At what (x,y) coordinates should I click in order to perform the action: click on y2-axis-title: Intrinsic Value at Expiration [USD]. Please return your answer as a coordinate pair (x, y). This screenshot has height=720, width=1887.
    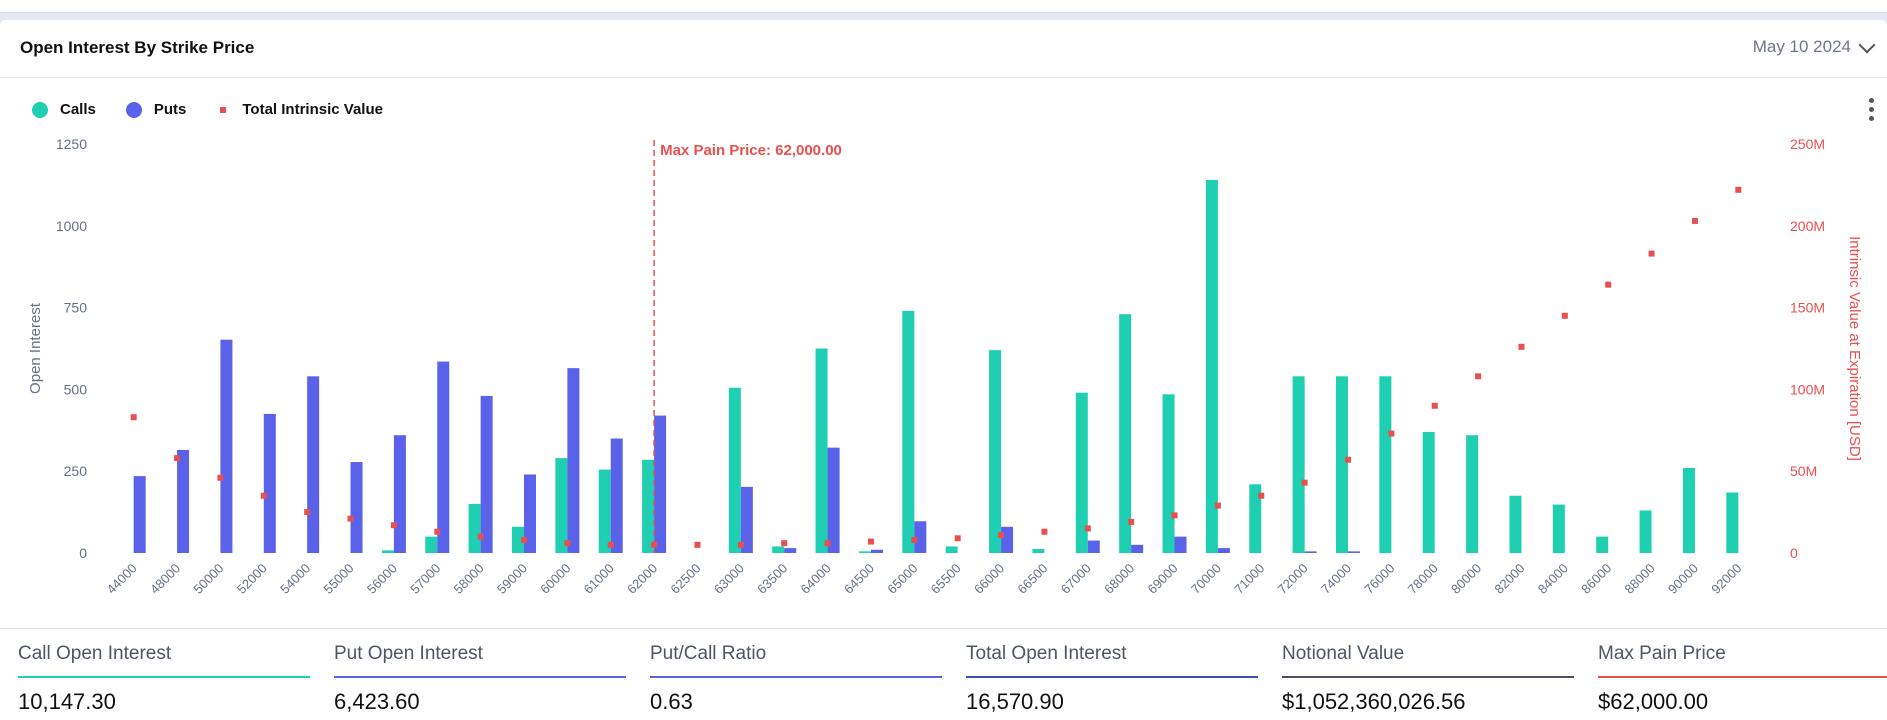
    Looking at the image, I should click on (1854, 348).